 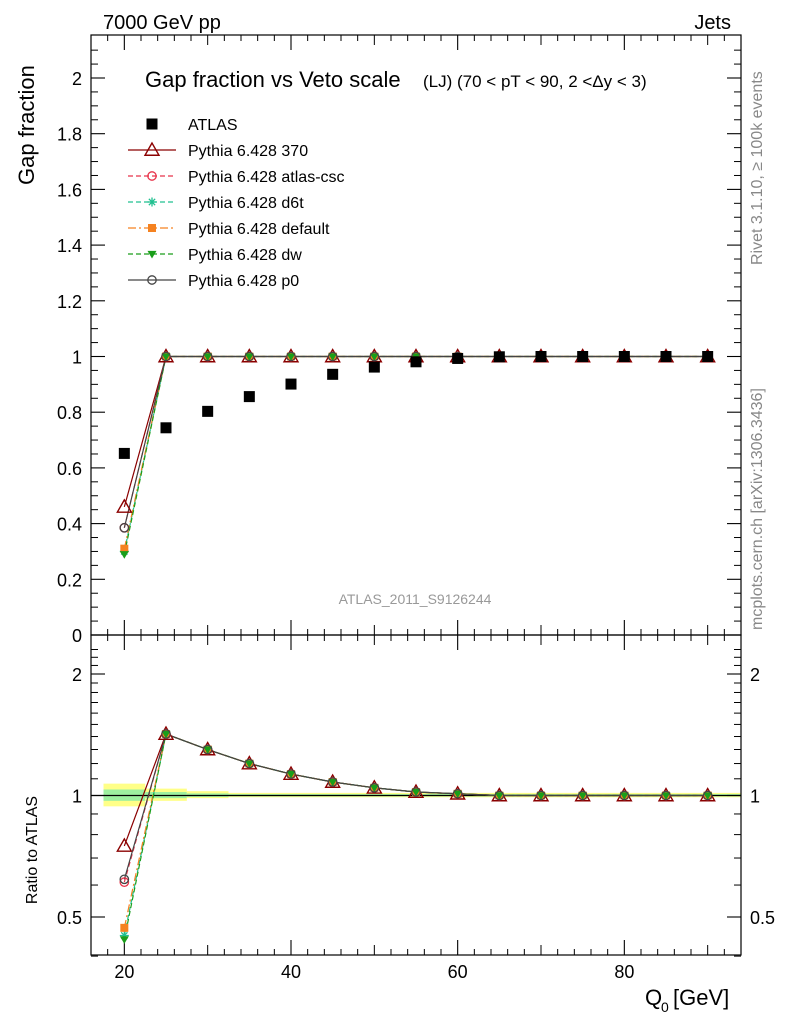 I want to click on ratio-y-tick-label: 2, so click(x=77, y=675).